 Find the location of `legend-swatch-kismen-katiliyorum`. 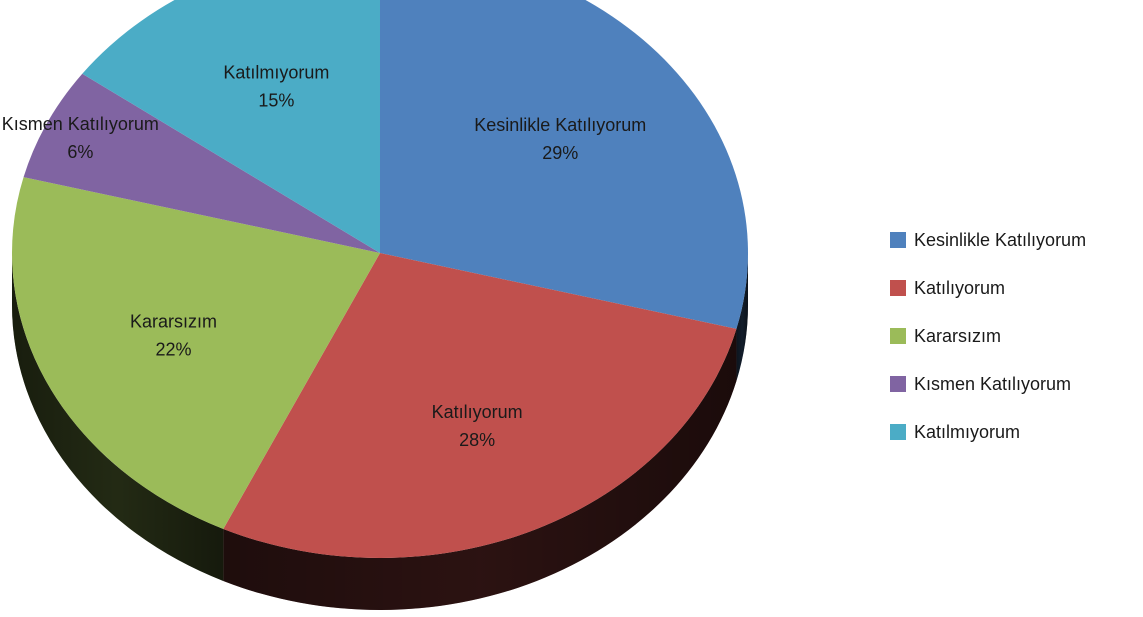

legend-swatch-kismen-katiliyorum is located at coordinates (898, 384).